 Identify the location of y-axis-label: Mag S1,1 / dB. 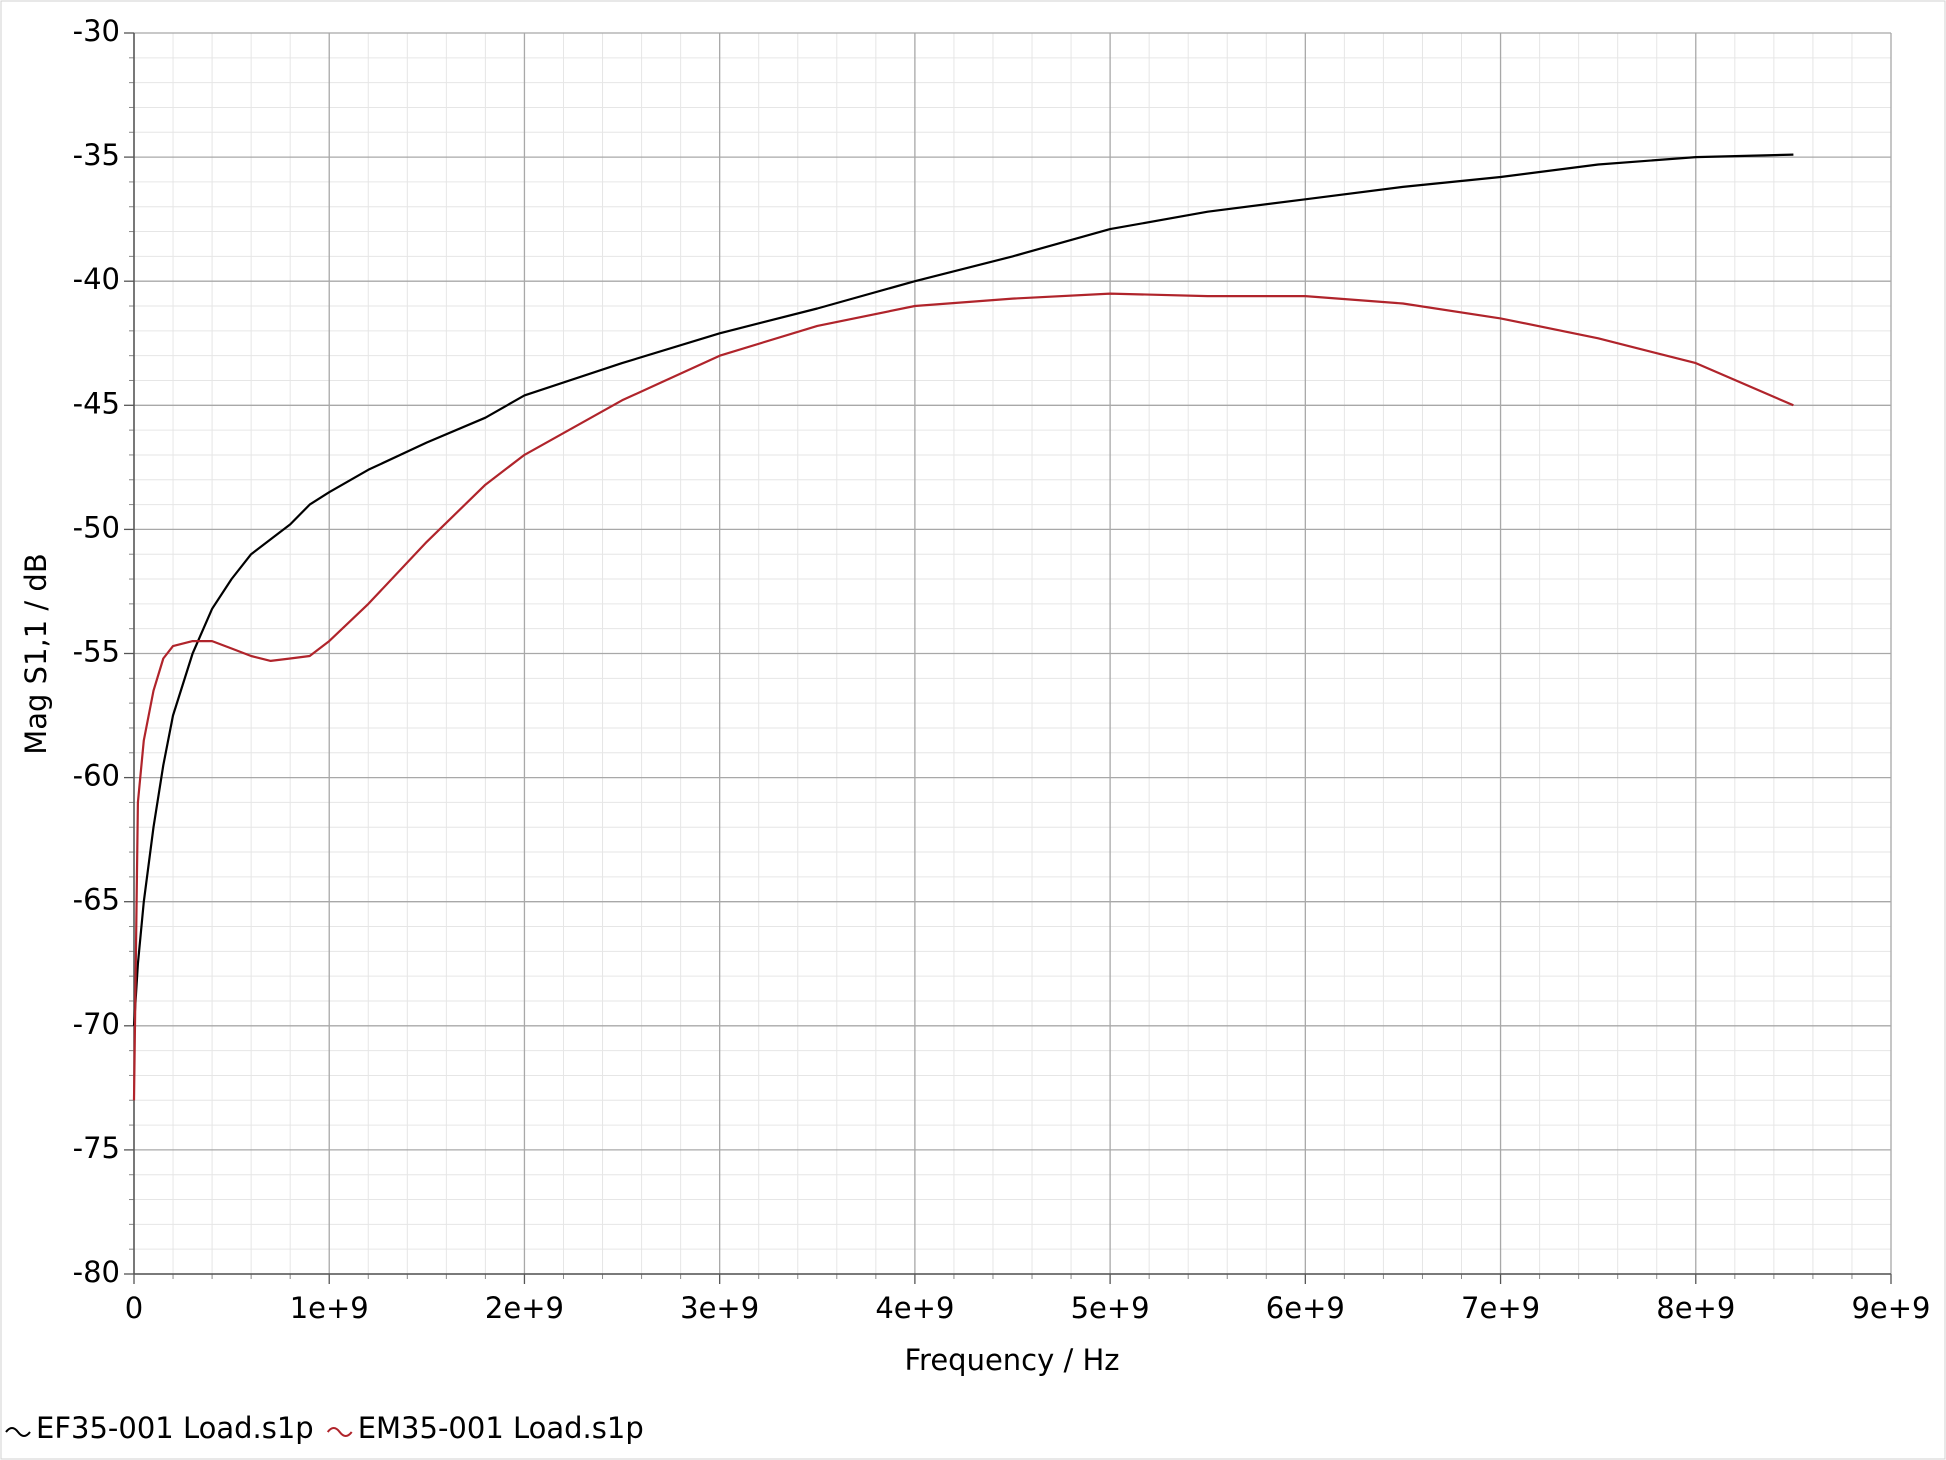
(36, 653).